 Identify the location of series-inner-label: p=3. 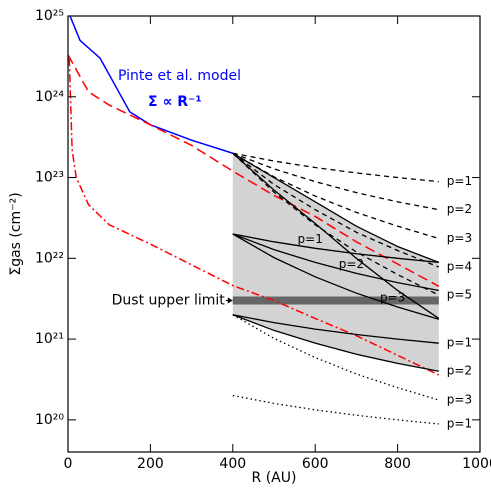
(392, 297).